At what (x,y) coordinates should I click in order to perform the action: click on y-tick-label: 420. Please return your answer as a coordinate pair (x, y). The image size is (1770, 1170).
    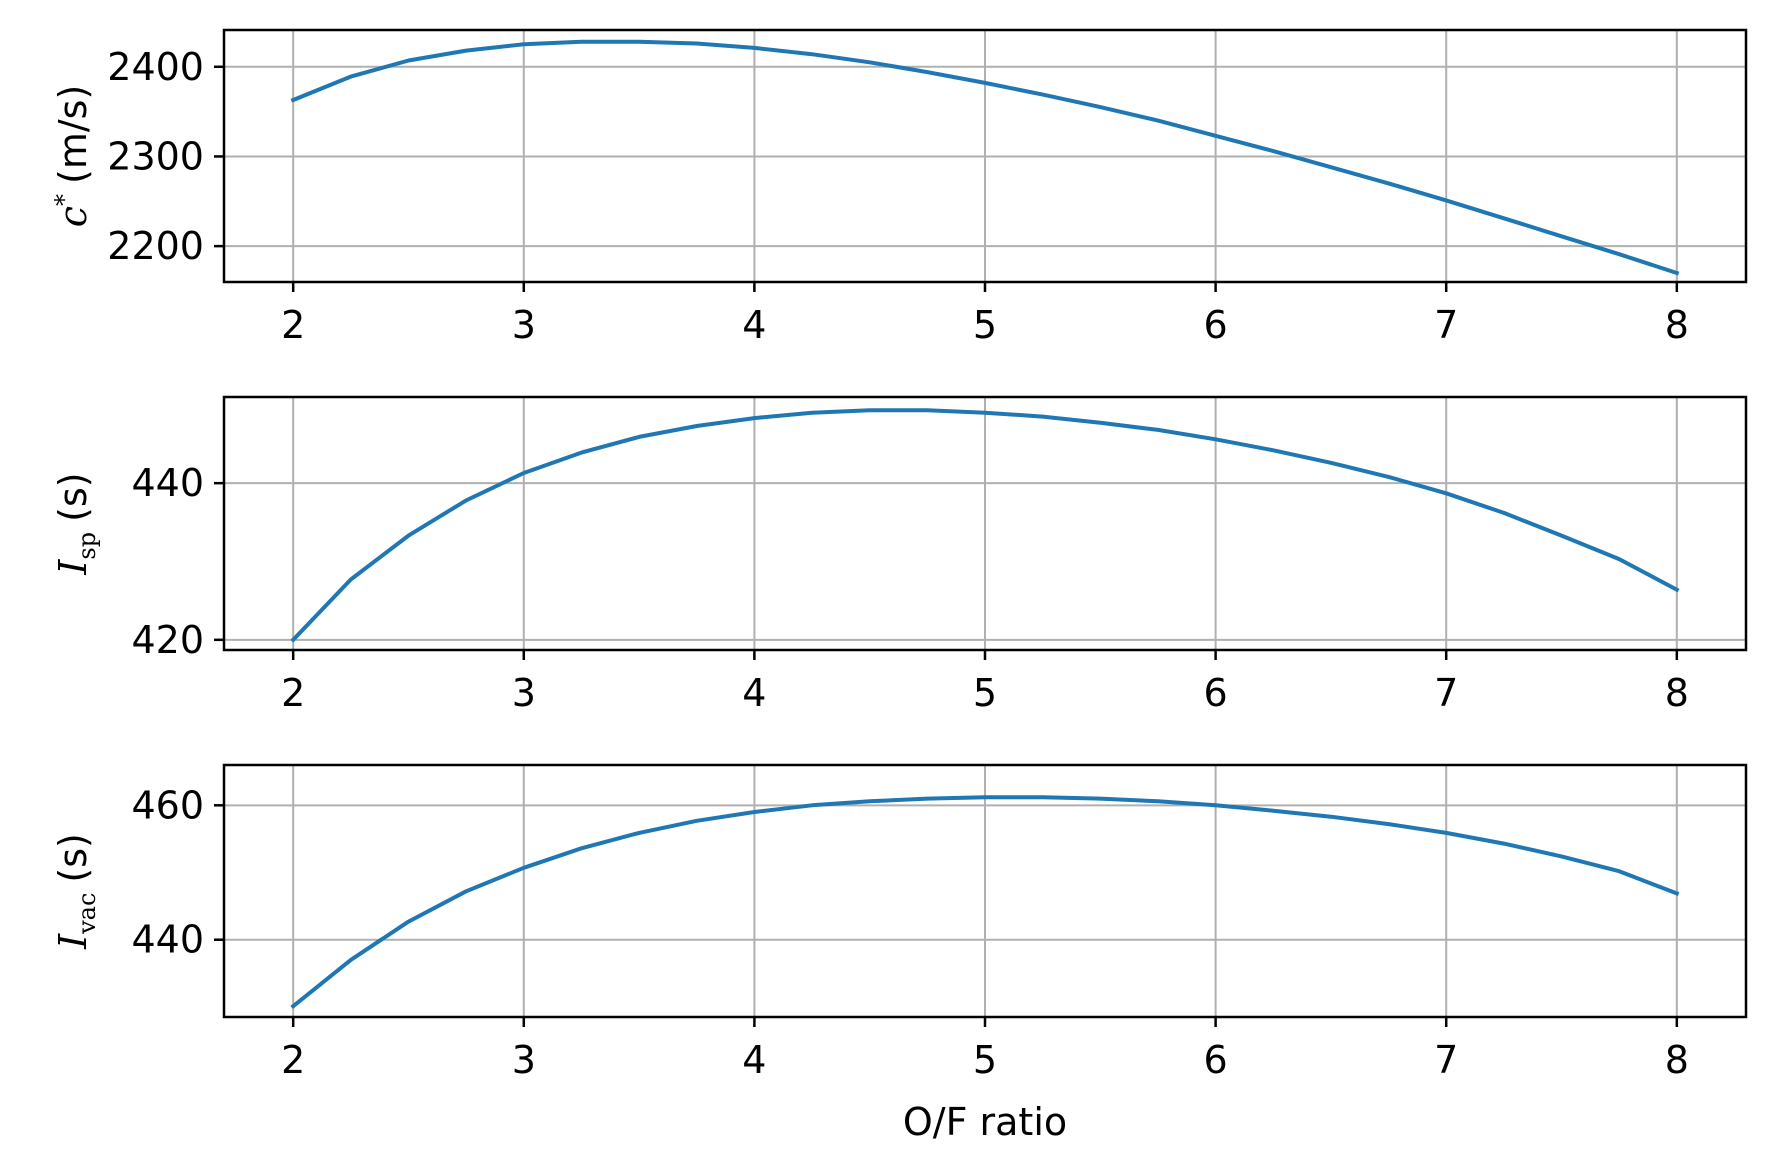
    Looking at the image, I should click on (167, 640).